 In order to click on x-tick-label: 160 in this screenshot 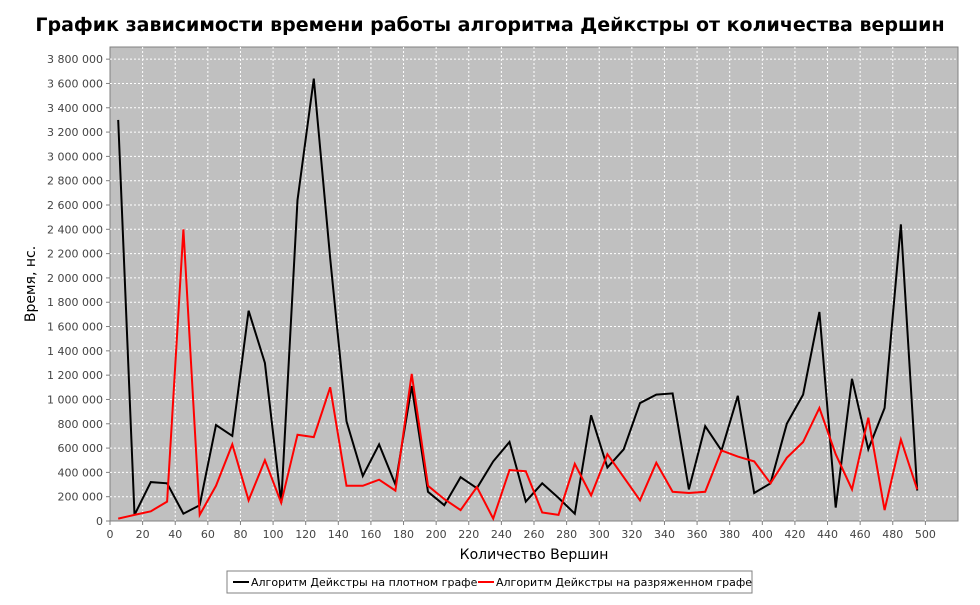, I will do `click(370, 534)`.